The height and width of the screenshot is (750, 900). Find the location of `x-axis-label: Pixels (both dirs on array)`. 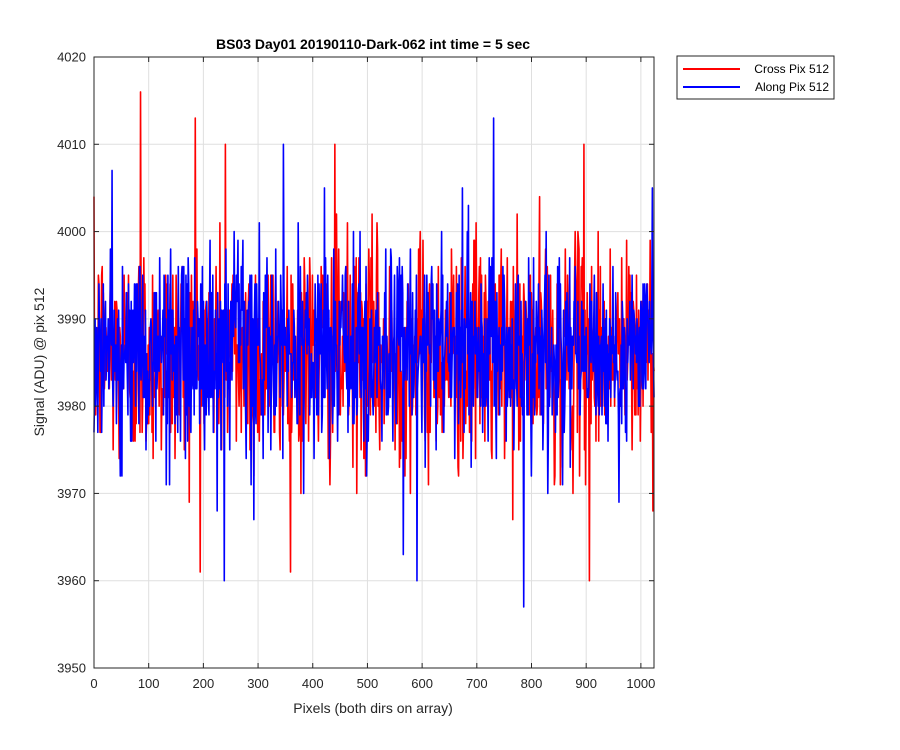

x-axis-label: Pixels (both dirs on array) is located at coordinates (373, 708).